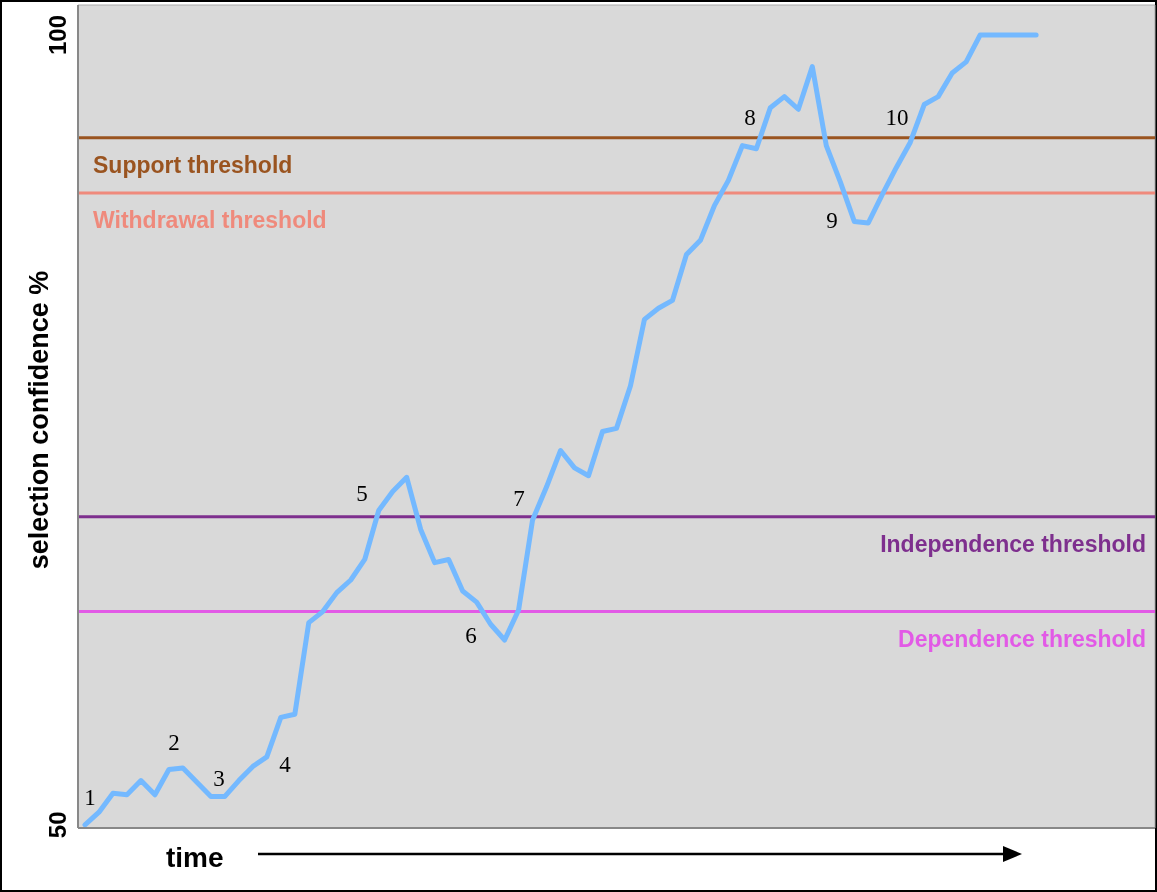 The width and height of the screenshot is (1157, 892). Describe the element at coordinates (174, 742) in the screenshot. I see `annotation: 2` at that location.